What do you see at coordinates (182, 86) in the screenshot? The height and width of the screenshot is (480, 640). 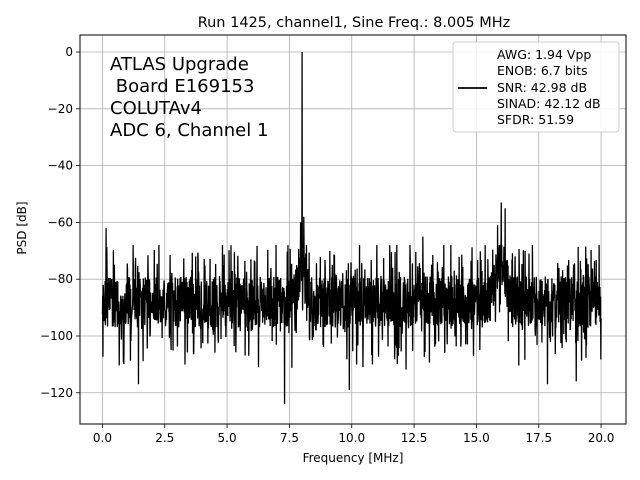 I see `annotation-line-2: Board E169153` at bounding box center [182, 86].